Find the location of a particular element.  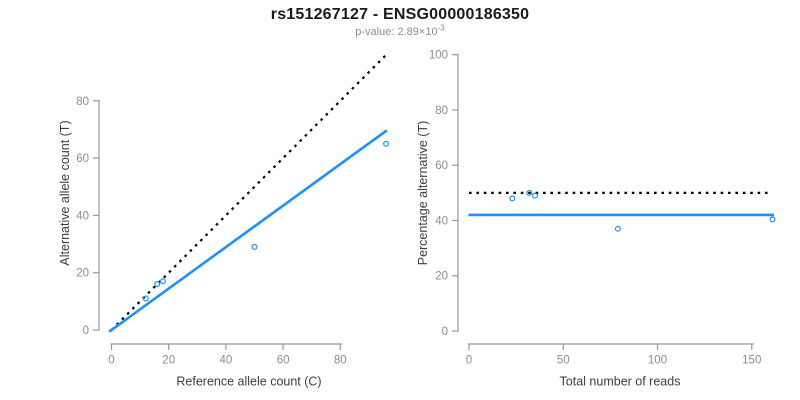

x-tick-label: 100 is located at coordinates (657, 361).